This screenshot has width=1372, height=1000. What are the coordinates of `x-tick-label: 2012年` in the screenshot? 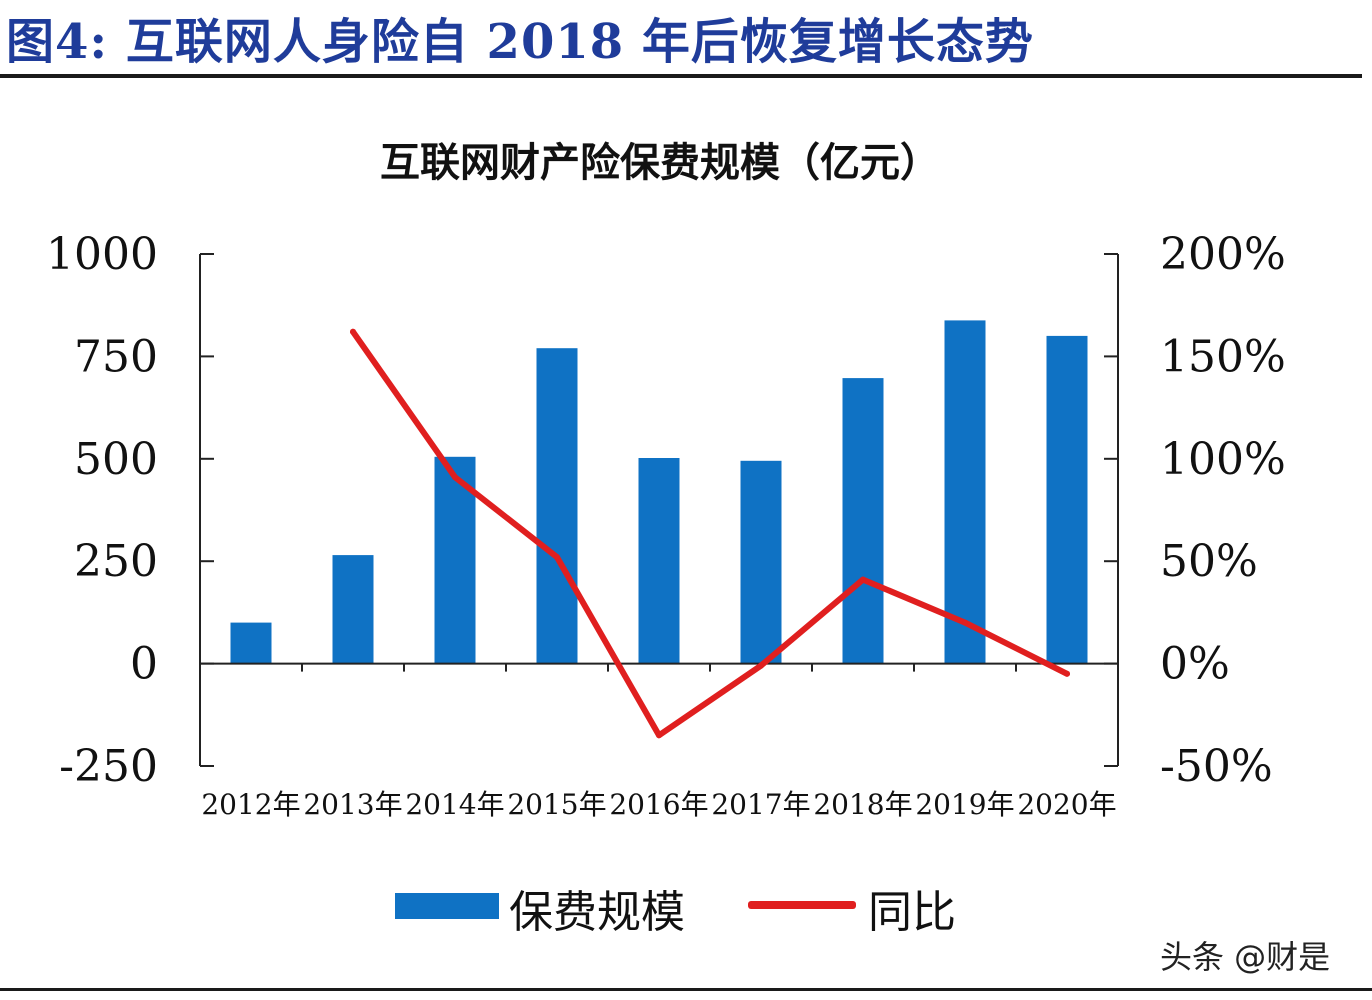 It's located at (250, 804).